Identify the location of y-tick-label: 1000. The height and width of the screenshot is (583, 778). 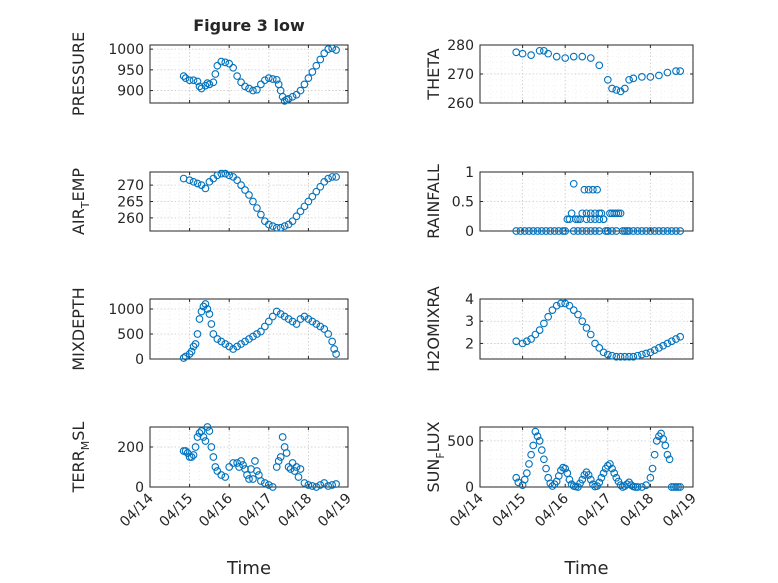
(126, 50).